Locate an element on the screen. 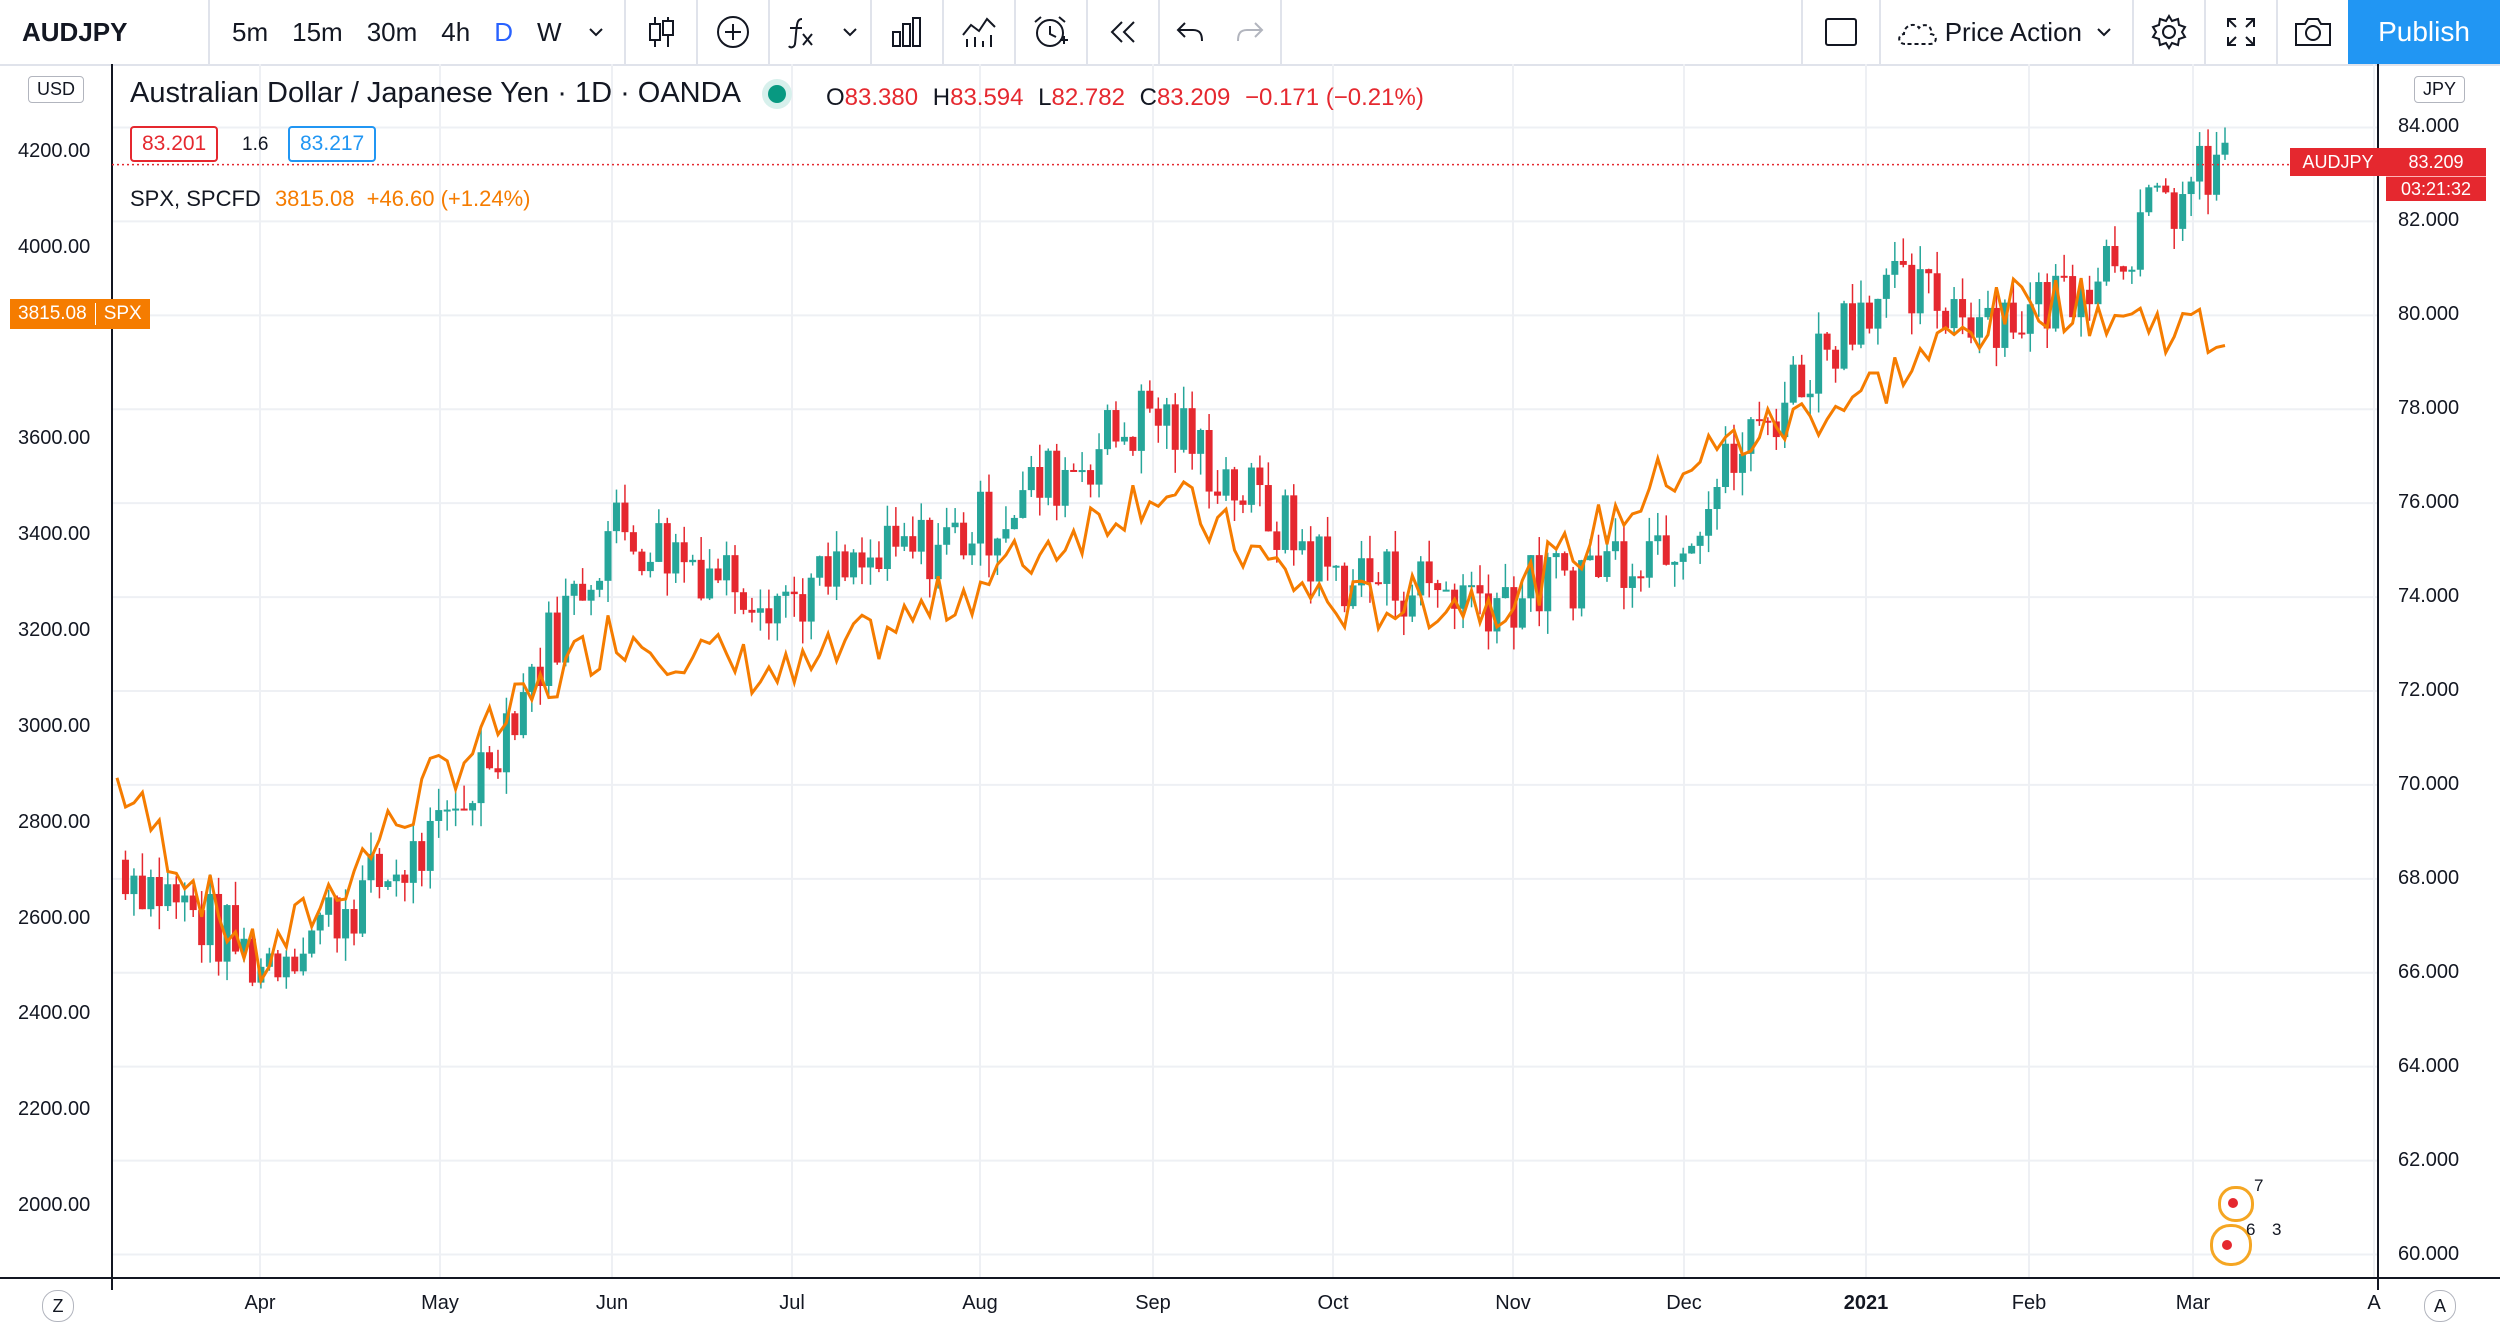 This screenshot has height=1331, width=2500. fx-icon is located at coordinates (800, 32).